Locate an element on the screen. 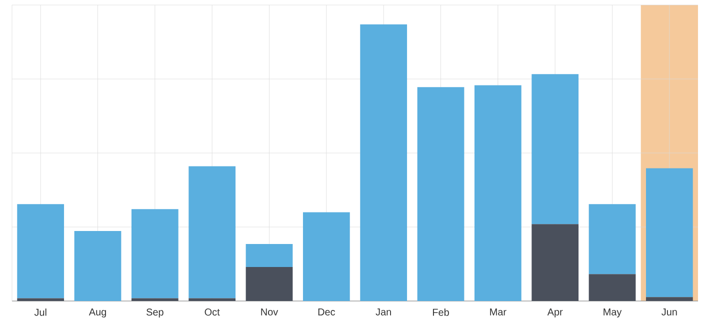 The image size is (704, 335). x-tick-label: Dec is located at coordinates (327, 312).